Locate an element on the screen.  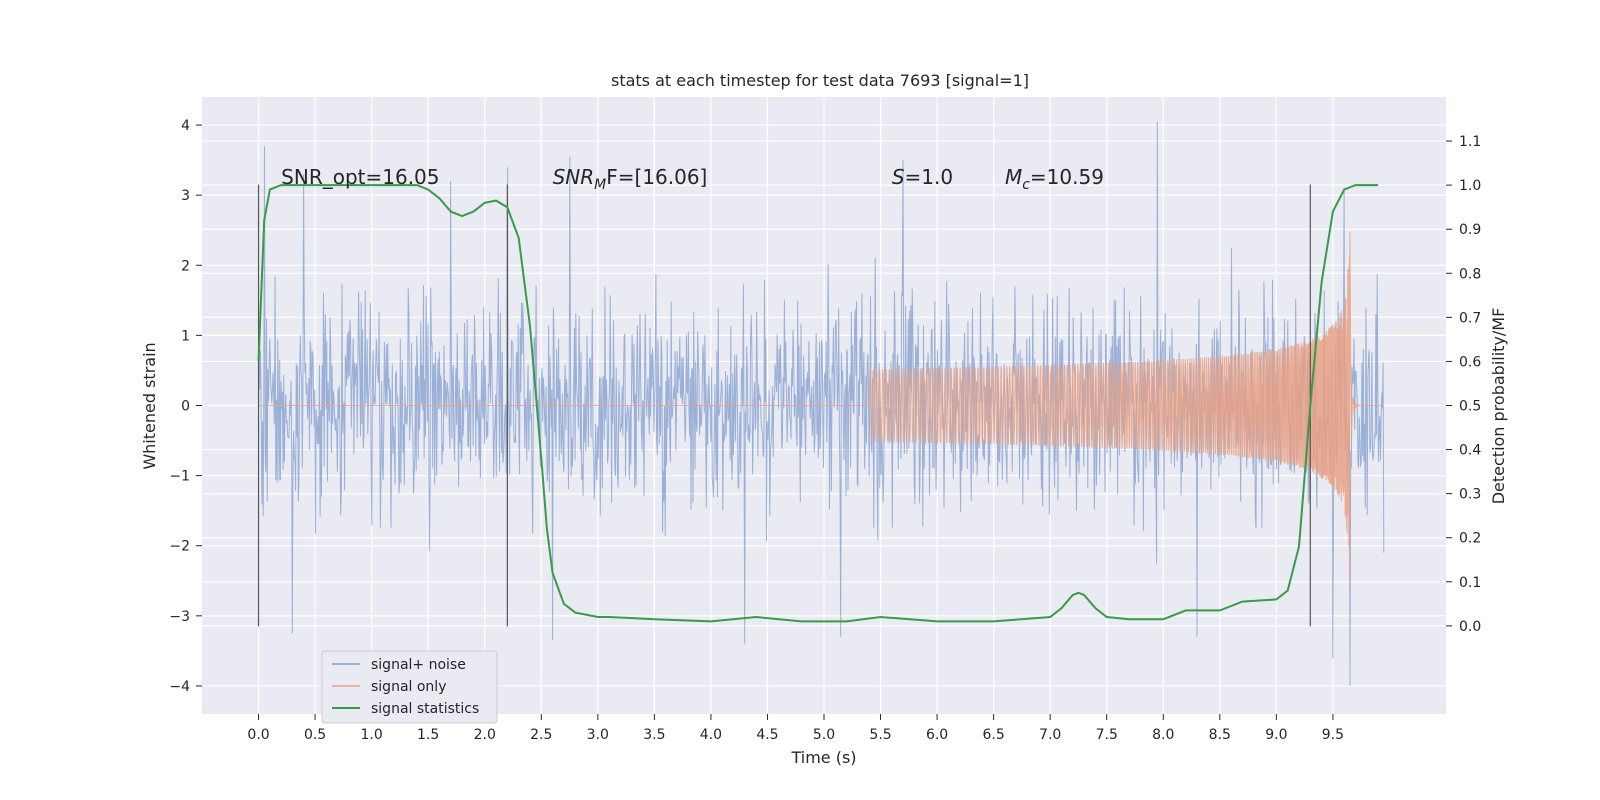
x-axis-label: Time (s) is located at coordinates (823, 757).